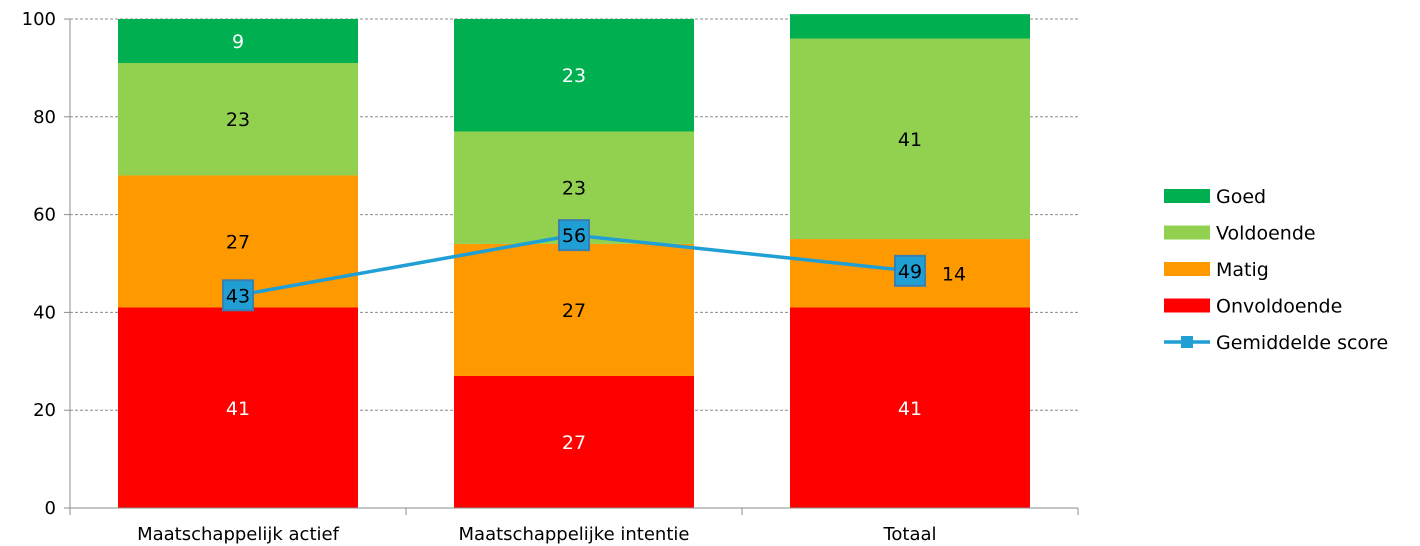 The height and width of the screenshot is (546, 1420). I want to click on legend-swatch-matig, so click(1187, 269).